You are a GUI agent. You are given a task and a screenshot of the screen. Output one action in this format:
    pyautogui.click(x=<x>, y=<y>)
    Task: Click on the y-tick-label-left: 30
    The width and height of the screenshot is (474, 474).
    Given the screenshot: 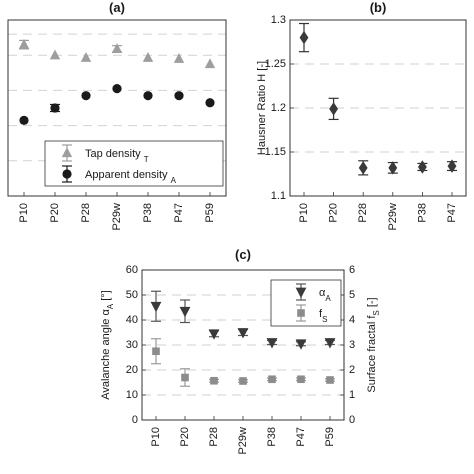 What is the action you would take?
    pyautogui.click(x=132, y=345)
    